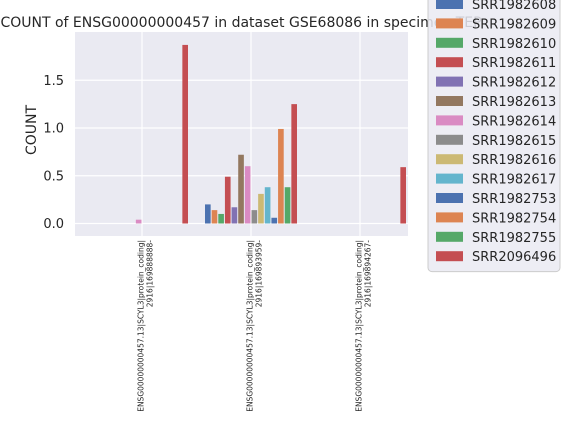 The image size is (576, 432). I want to click on legend-label: SRR1982615, so click(514, 141).